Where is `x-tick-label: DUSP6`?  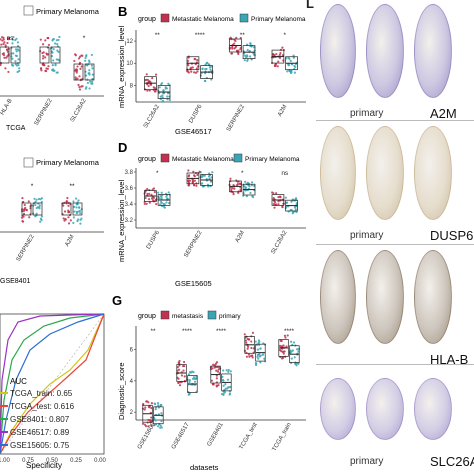
x-tick-label: DUSP6 is located at coordinates (196, 113).